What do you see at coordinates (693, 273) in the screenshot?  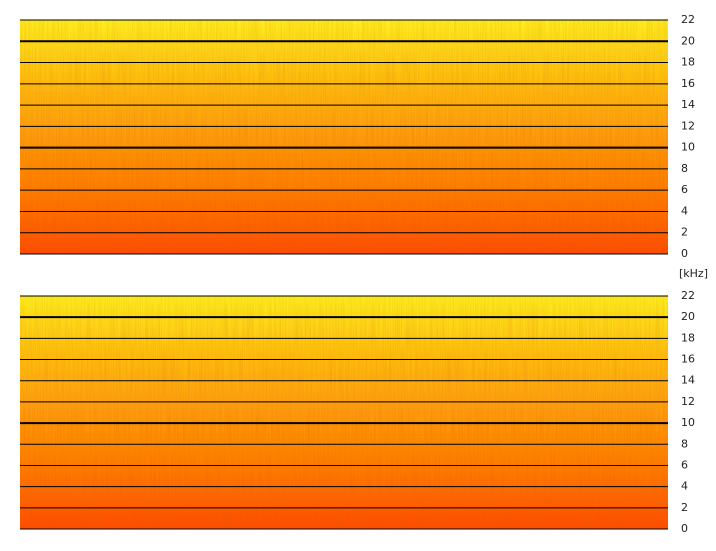 I see `y-axis-label: [kHz]` at bounding box center [693, 273].